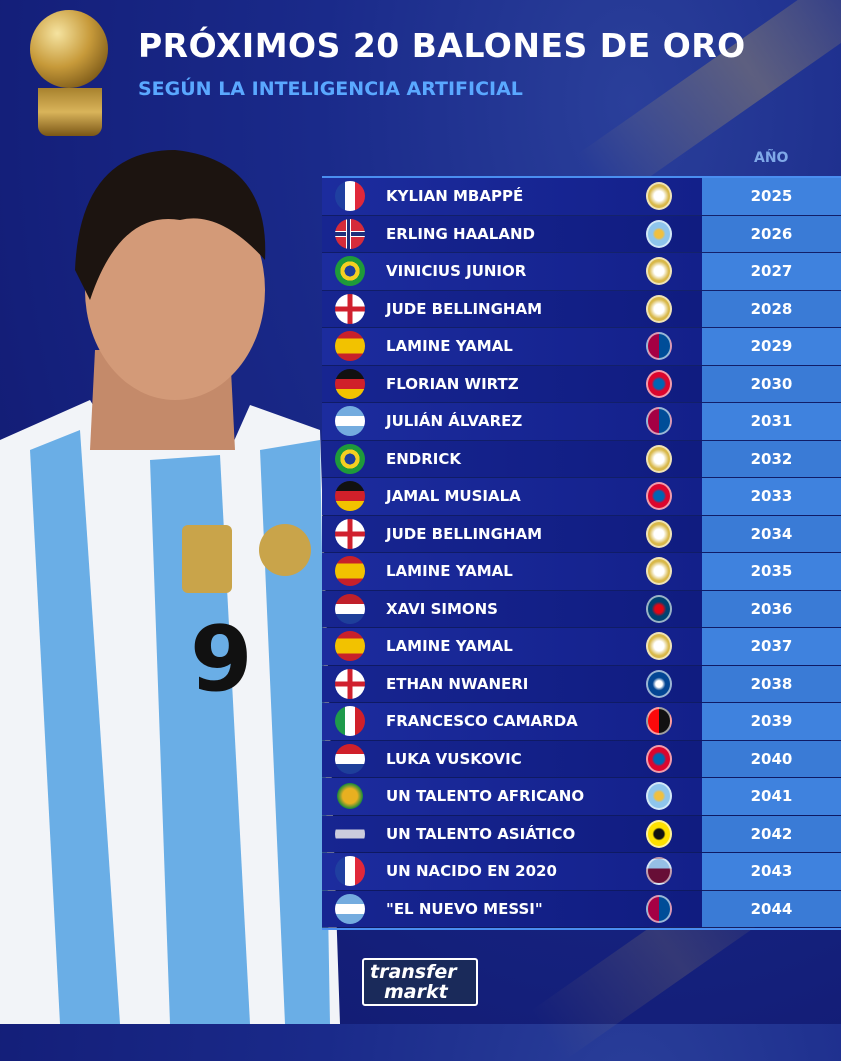 Image resolution: width=841 pixels, height=1061 pixels. I want to click on year-cell: 2030, so click(771, 383).